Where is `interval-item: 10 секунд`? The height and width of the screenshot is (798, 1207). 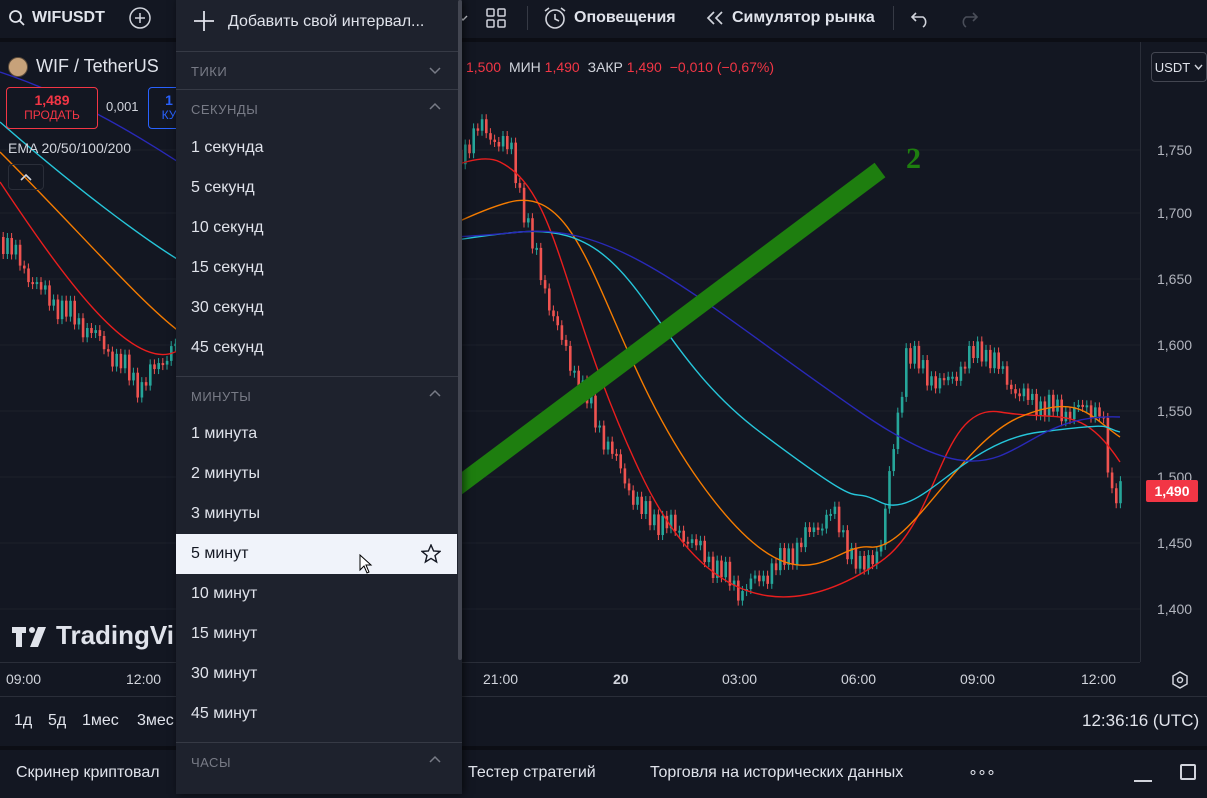 interval-item: 10 секунд is located at coordinates (316, 228).